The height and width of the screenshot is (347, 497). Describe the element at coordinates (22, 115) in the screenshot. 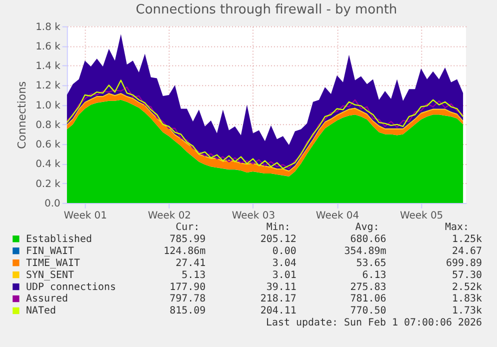

I see `y-axis-title: Connections` at that location.